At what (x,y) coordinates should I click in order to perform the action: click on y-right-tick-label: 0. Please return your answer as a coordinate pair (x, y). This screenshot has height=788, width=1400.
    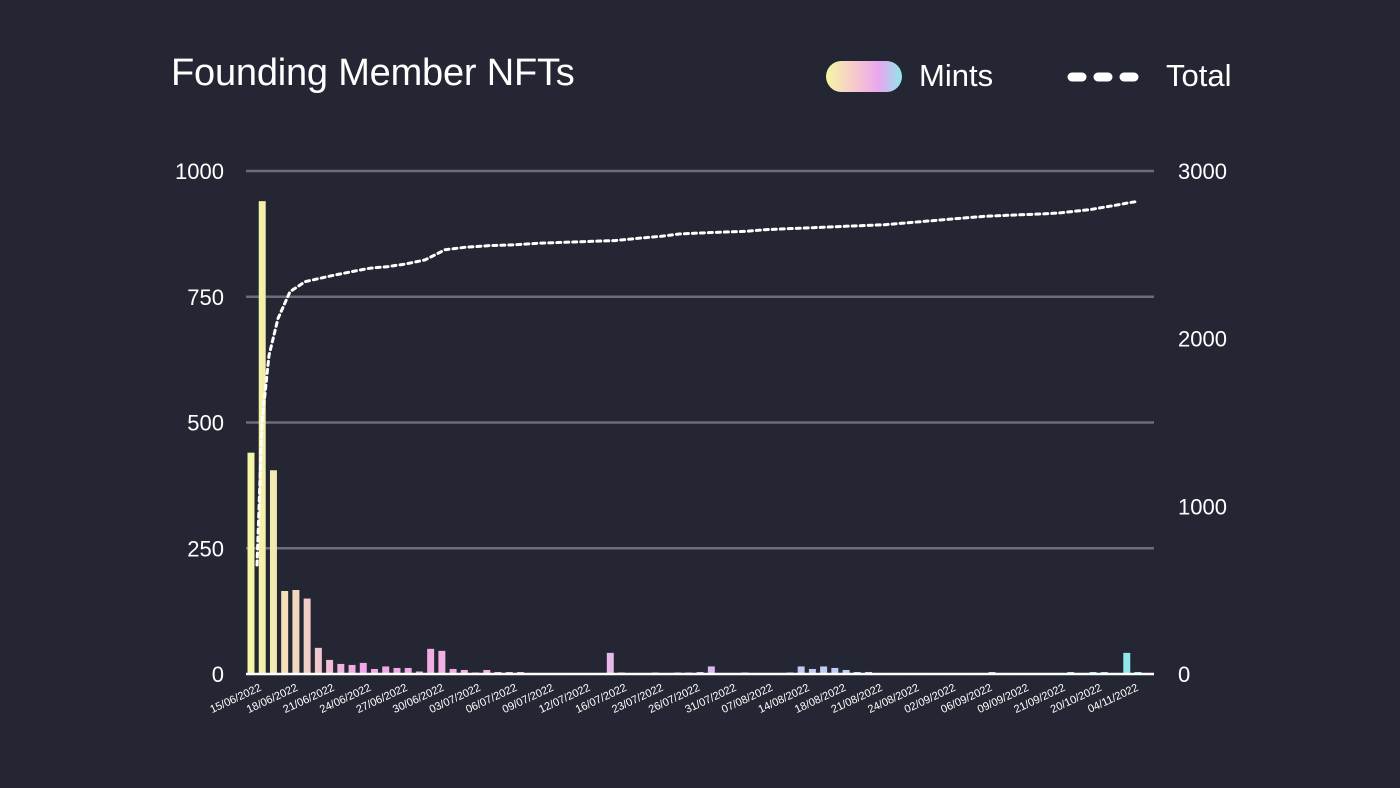
    Looking at the image, I should click on (1184, 674).